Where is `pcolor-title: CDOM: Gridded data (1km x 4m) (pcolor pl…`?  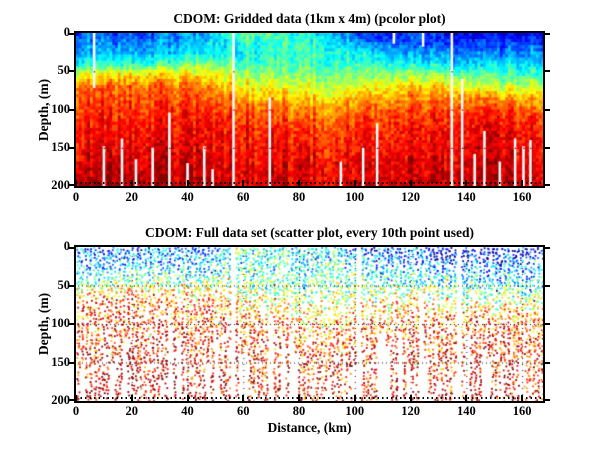 pcolor-title: CDOM: Gridded data (1km x 4m) (pcolor pl… is located at coordinates (309, 18).